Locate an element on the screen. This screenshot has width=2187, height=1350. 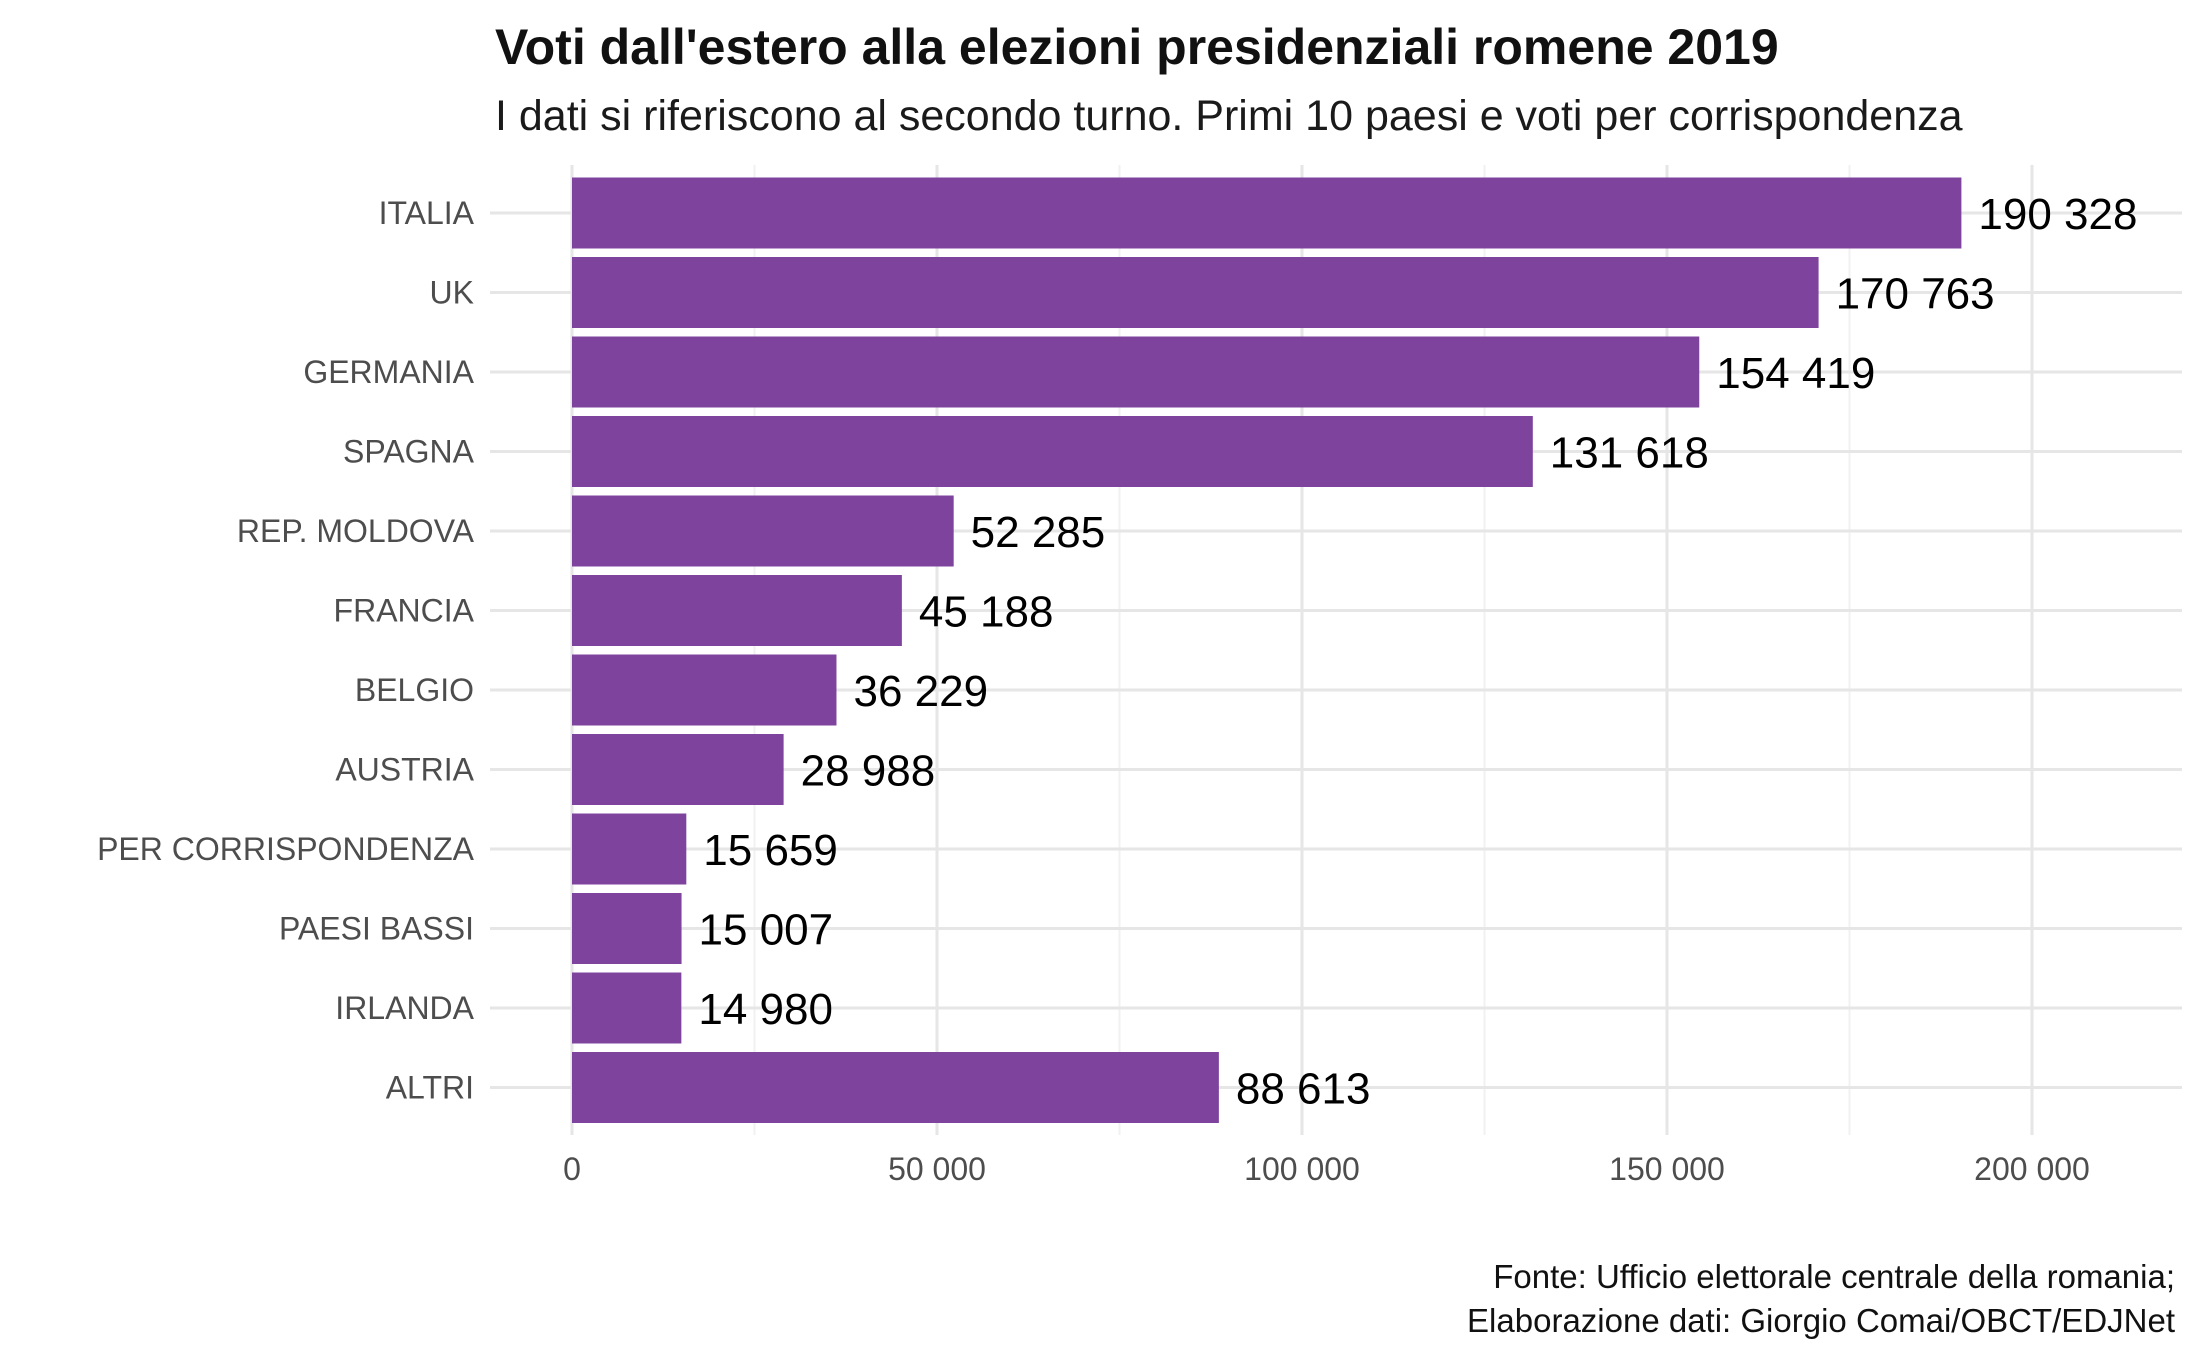
value-label: 45 188 is located at coordinates (986, 612).